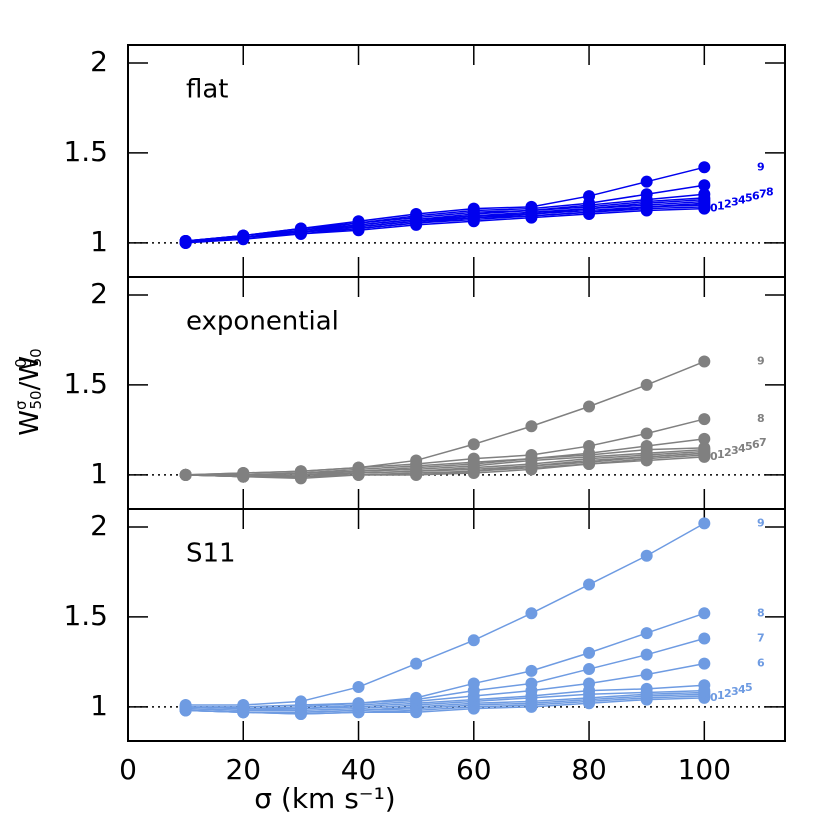 The width and height of the screenshot is (830, 830). Describe the element at coordinates (207, 90) in the screenshot. I see `panel-title: flat` at that location.